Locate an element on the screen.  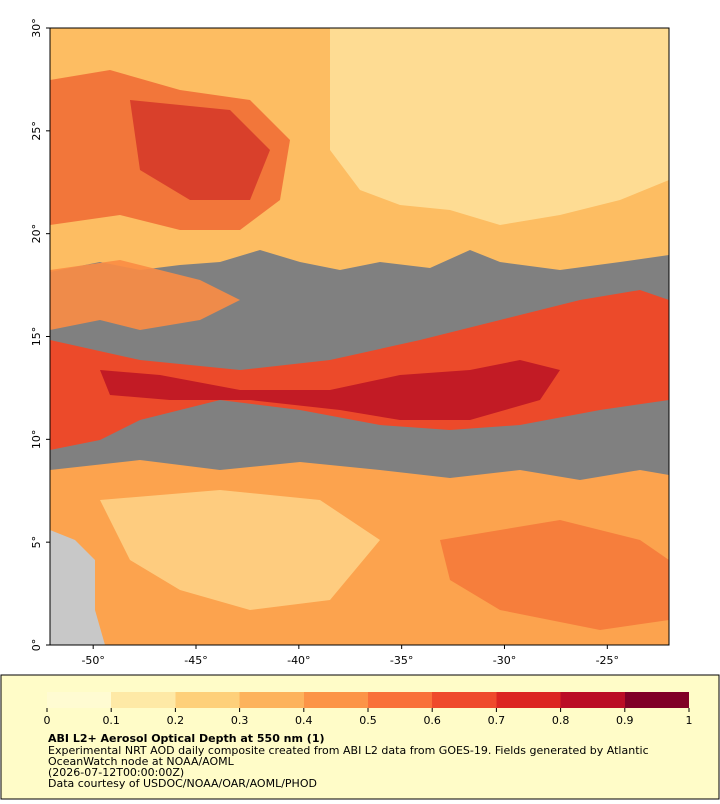
colorbar is located at coordinates (368, 700).